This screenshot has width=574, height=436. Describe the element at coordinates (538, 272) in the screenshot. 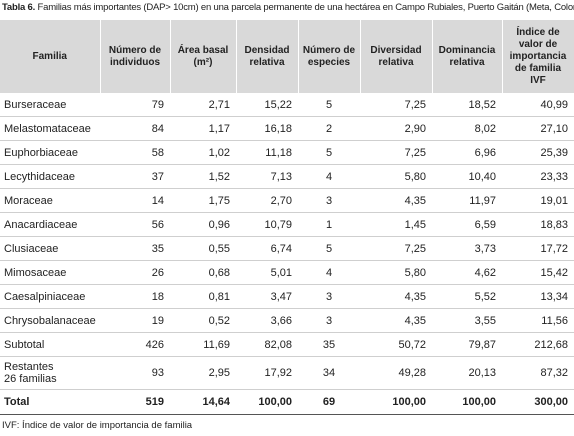

I see `table-cell: 15,42` at that location.